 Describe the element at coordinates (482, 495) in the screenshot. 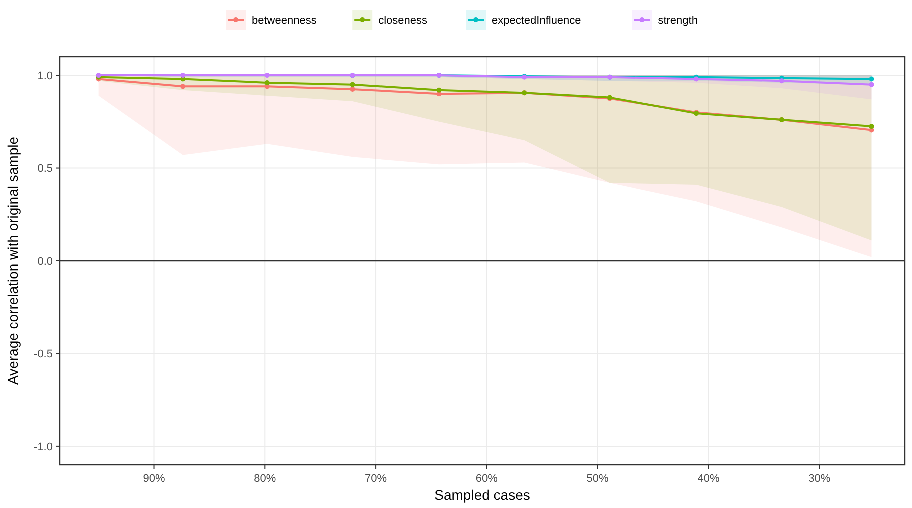

I see `x-axis-title: Sampled cases` at that location.